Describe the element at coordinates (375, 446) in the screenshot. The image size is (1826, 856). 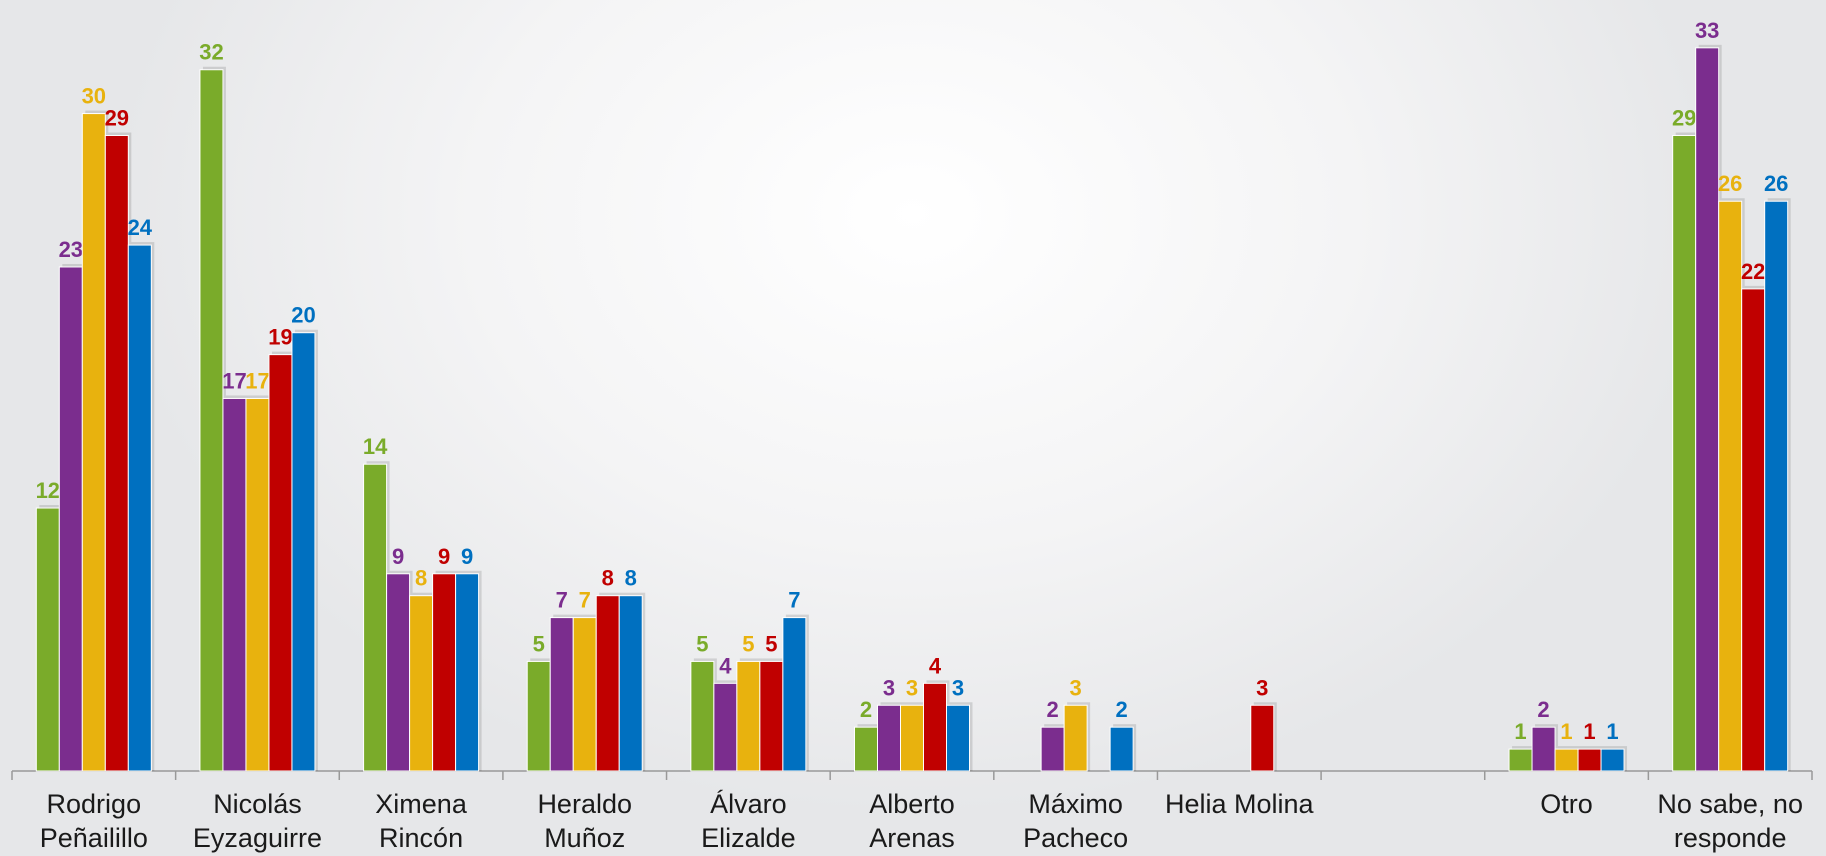
I see `value-label: 14` at that location.